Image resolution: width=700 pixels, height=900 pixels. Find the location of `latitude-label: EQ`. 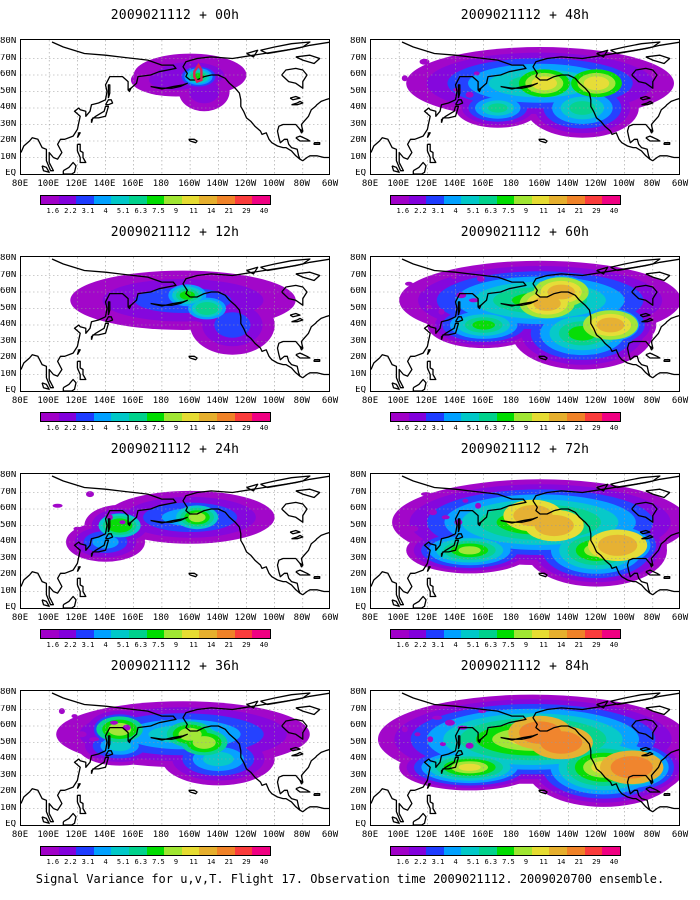

latitude-label: EQ is located at coordinates (360, 173).